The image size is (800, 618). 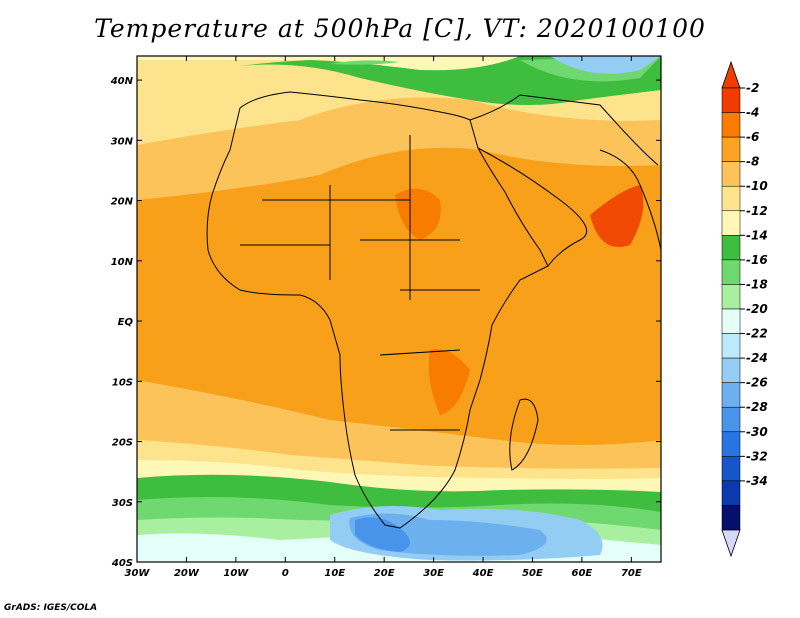 What do you see at coordinates (757, 260) in the screenshot?
I see `colorbar-label: -16` at bounding box center [757, 260].